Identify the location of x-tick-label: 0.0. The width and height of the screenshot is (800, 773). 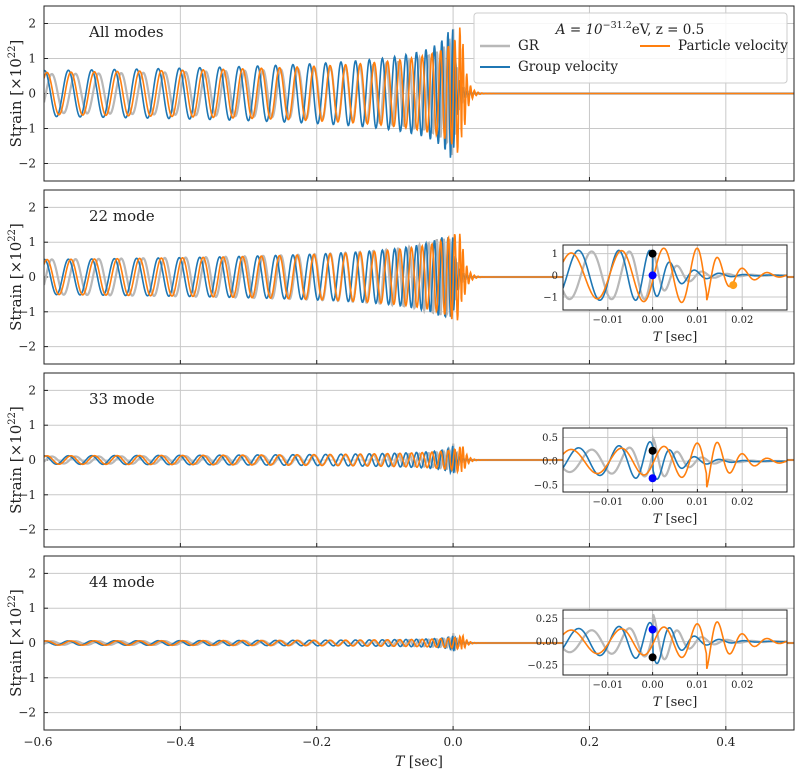
(453, 742).